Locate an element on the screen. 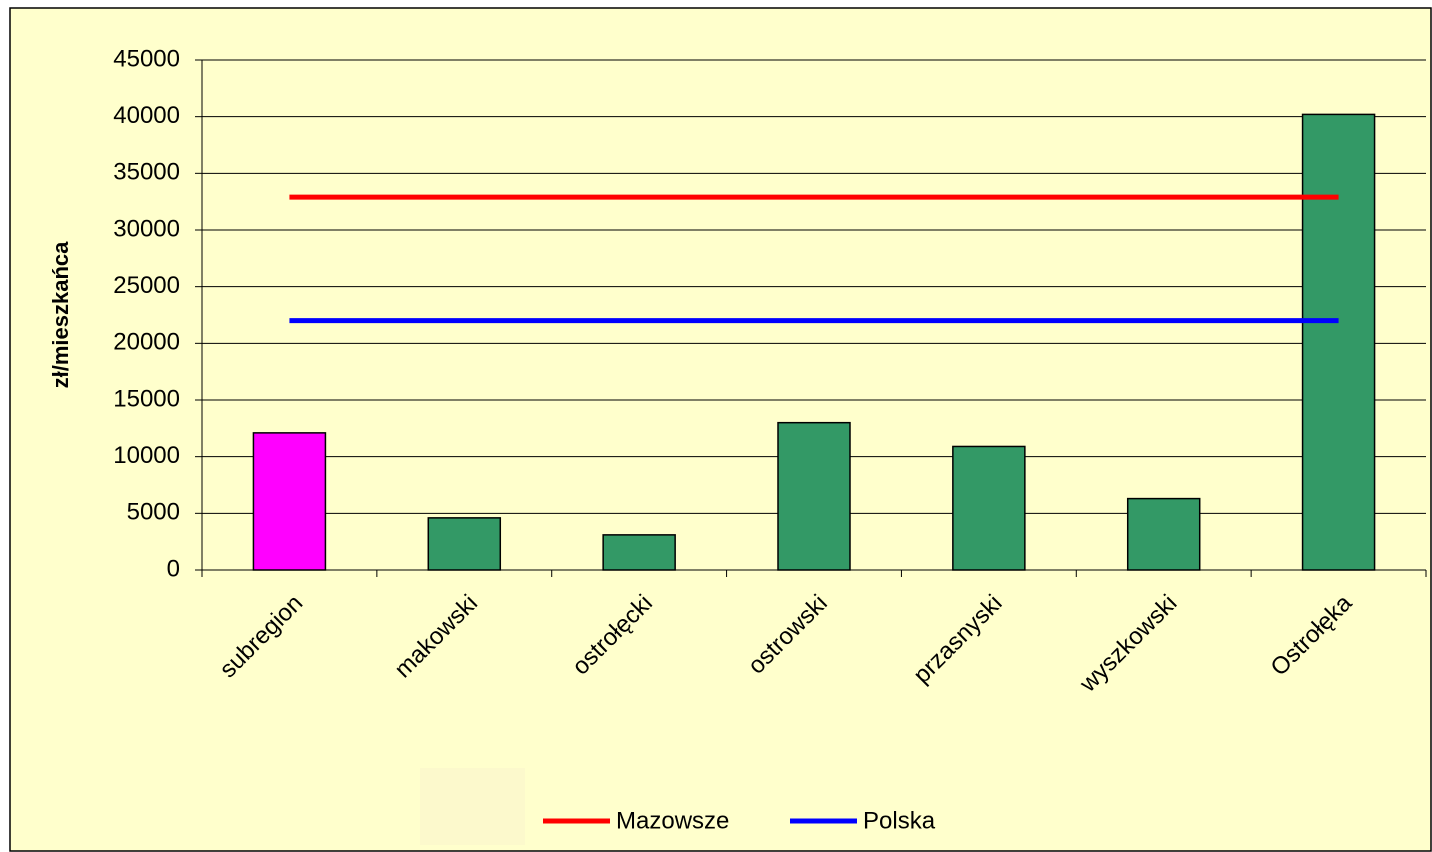 The height and width of the screenshot is (852, 1432). y-tick-label: 15000 is located at coordinates (146, 398).